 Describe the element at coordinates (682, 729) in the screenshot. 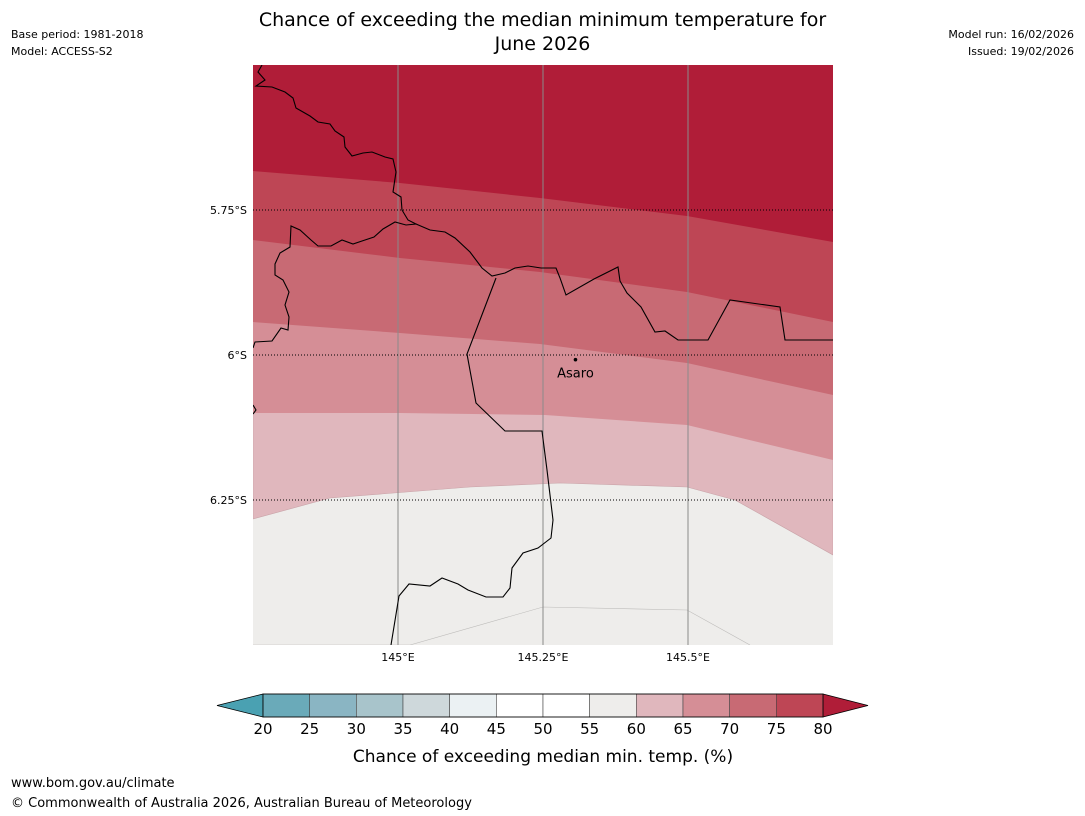

I see `colorbar-tick-label: 65` at that location.